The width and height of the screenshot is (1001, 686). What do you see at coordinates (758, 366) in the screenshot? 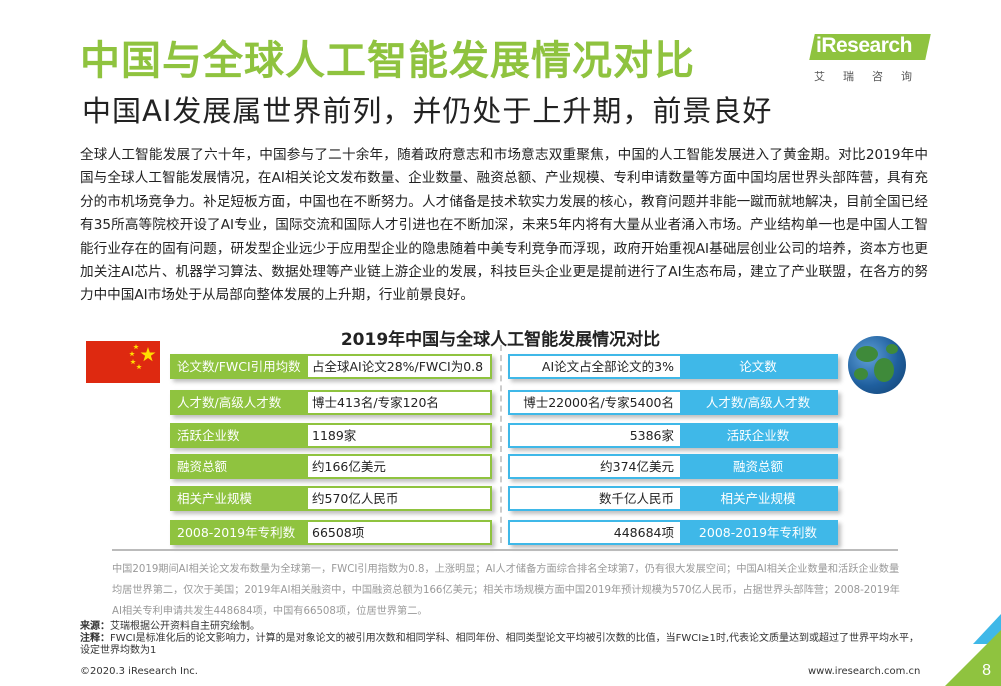
I see `global-row-label: 论文数` at bounding box center [758, 366].